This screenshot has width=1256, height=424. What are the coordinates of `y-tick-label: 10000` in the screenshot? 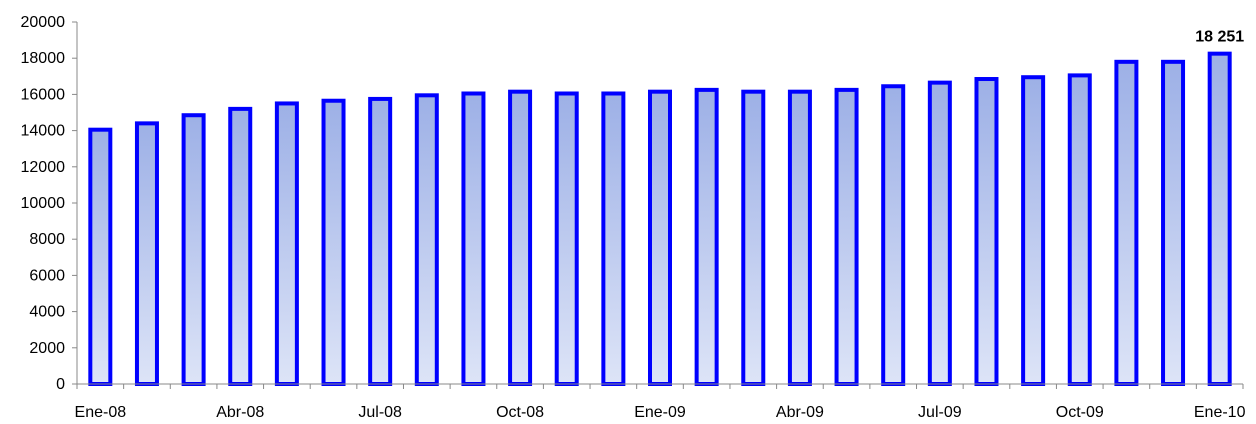 It's located at (43, 203).